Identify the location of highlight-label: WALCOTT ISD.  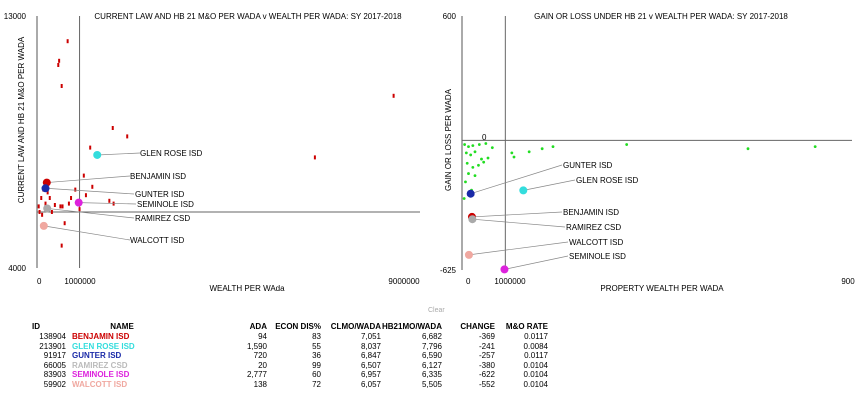
(596, 242).